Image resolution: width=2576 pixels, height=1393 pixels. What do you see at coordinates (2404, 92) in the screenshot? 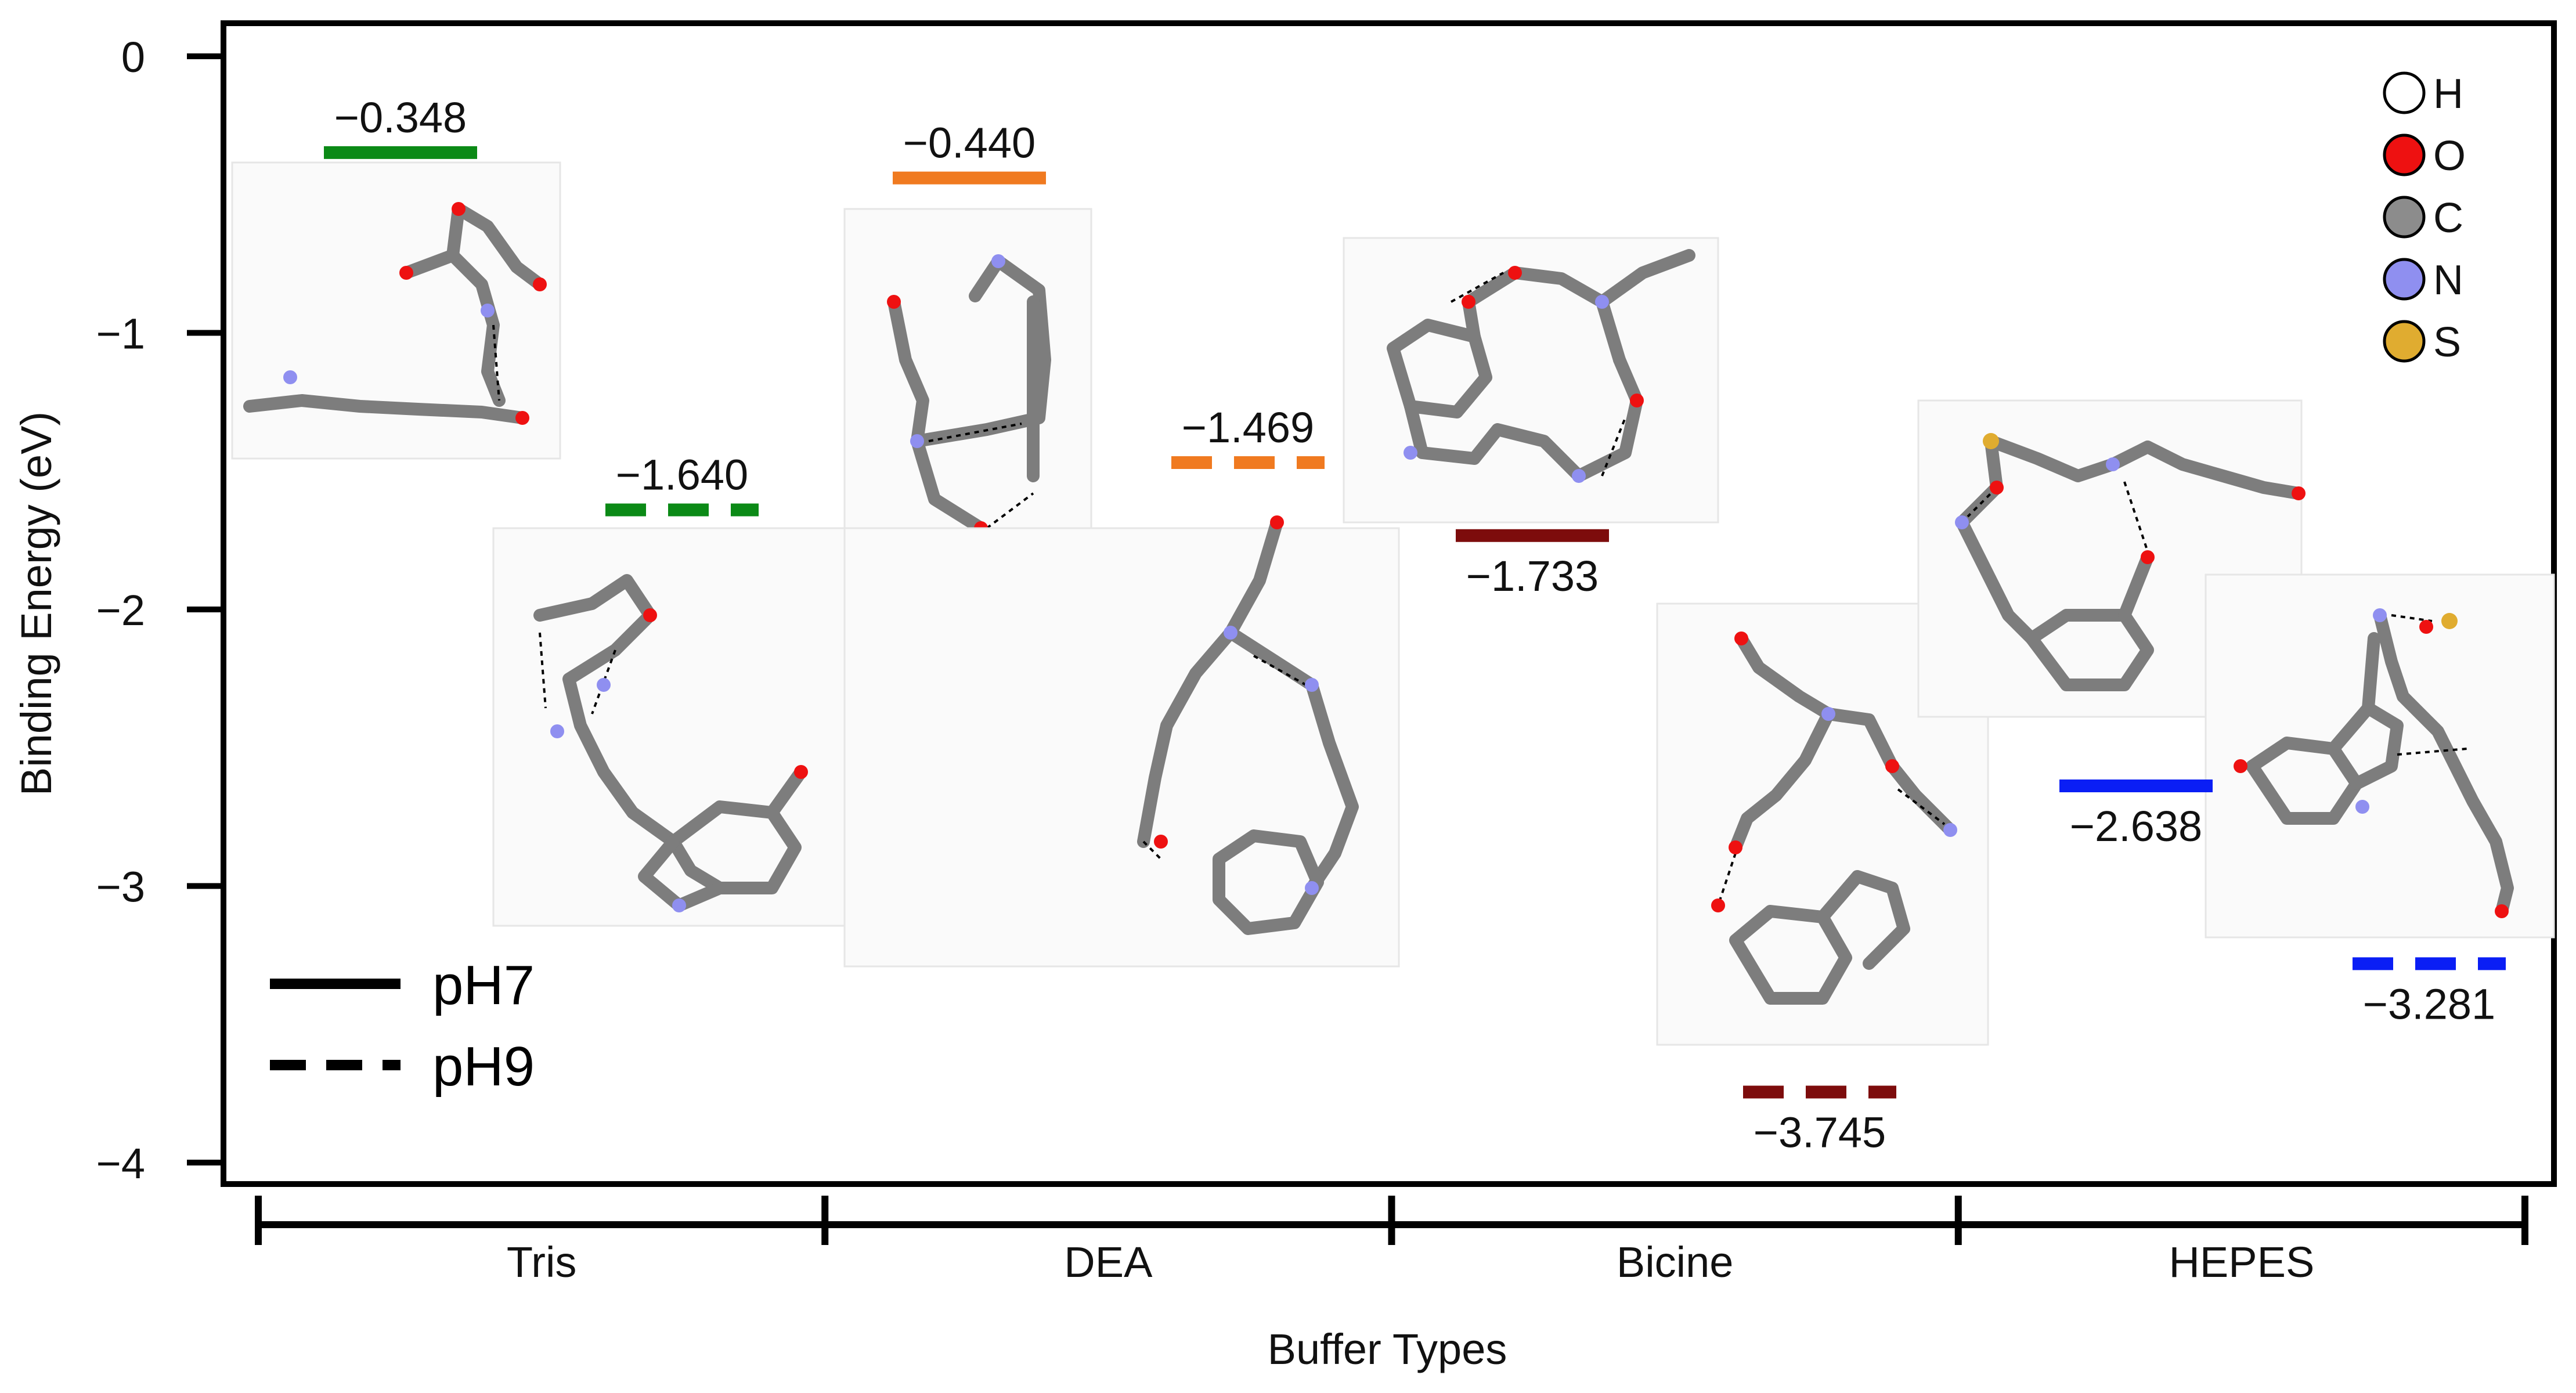
I see `atom-h-swatch` at bounding box center [2404, 92].